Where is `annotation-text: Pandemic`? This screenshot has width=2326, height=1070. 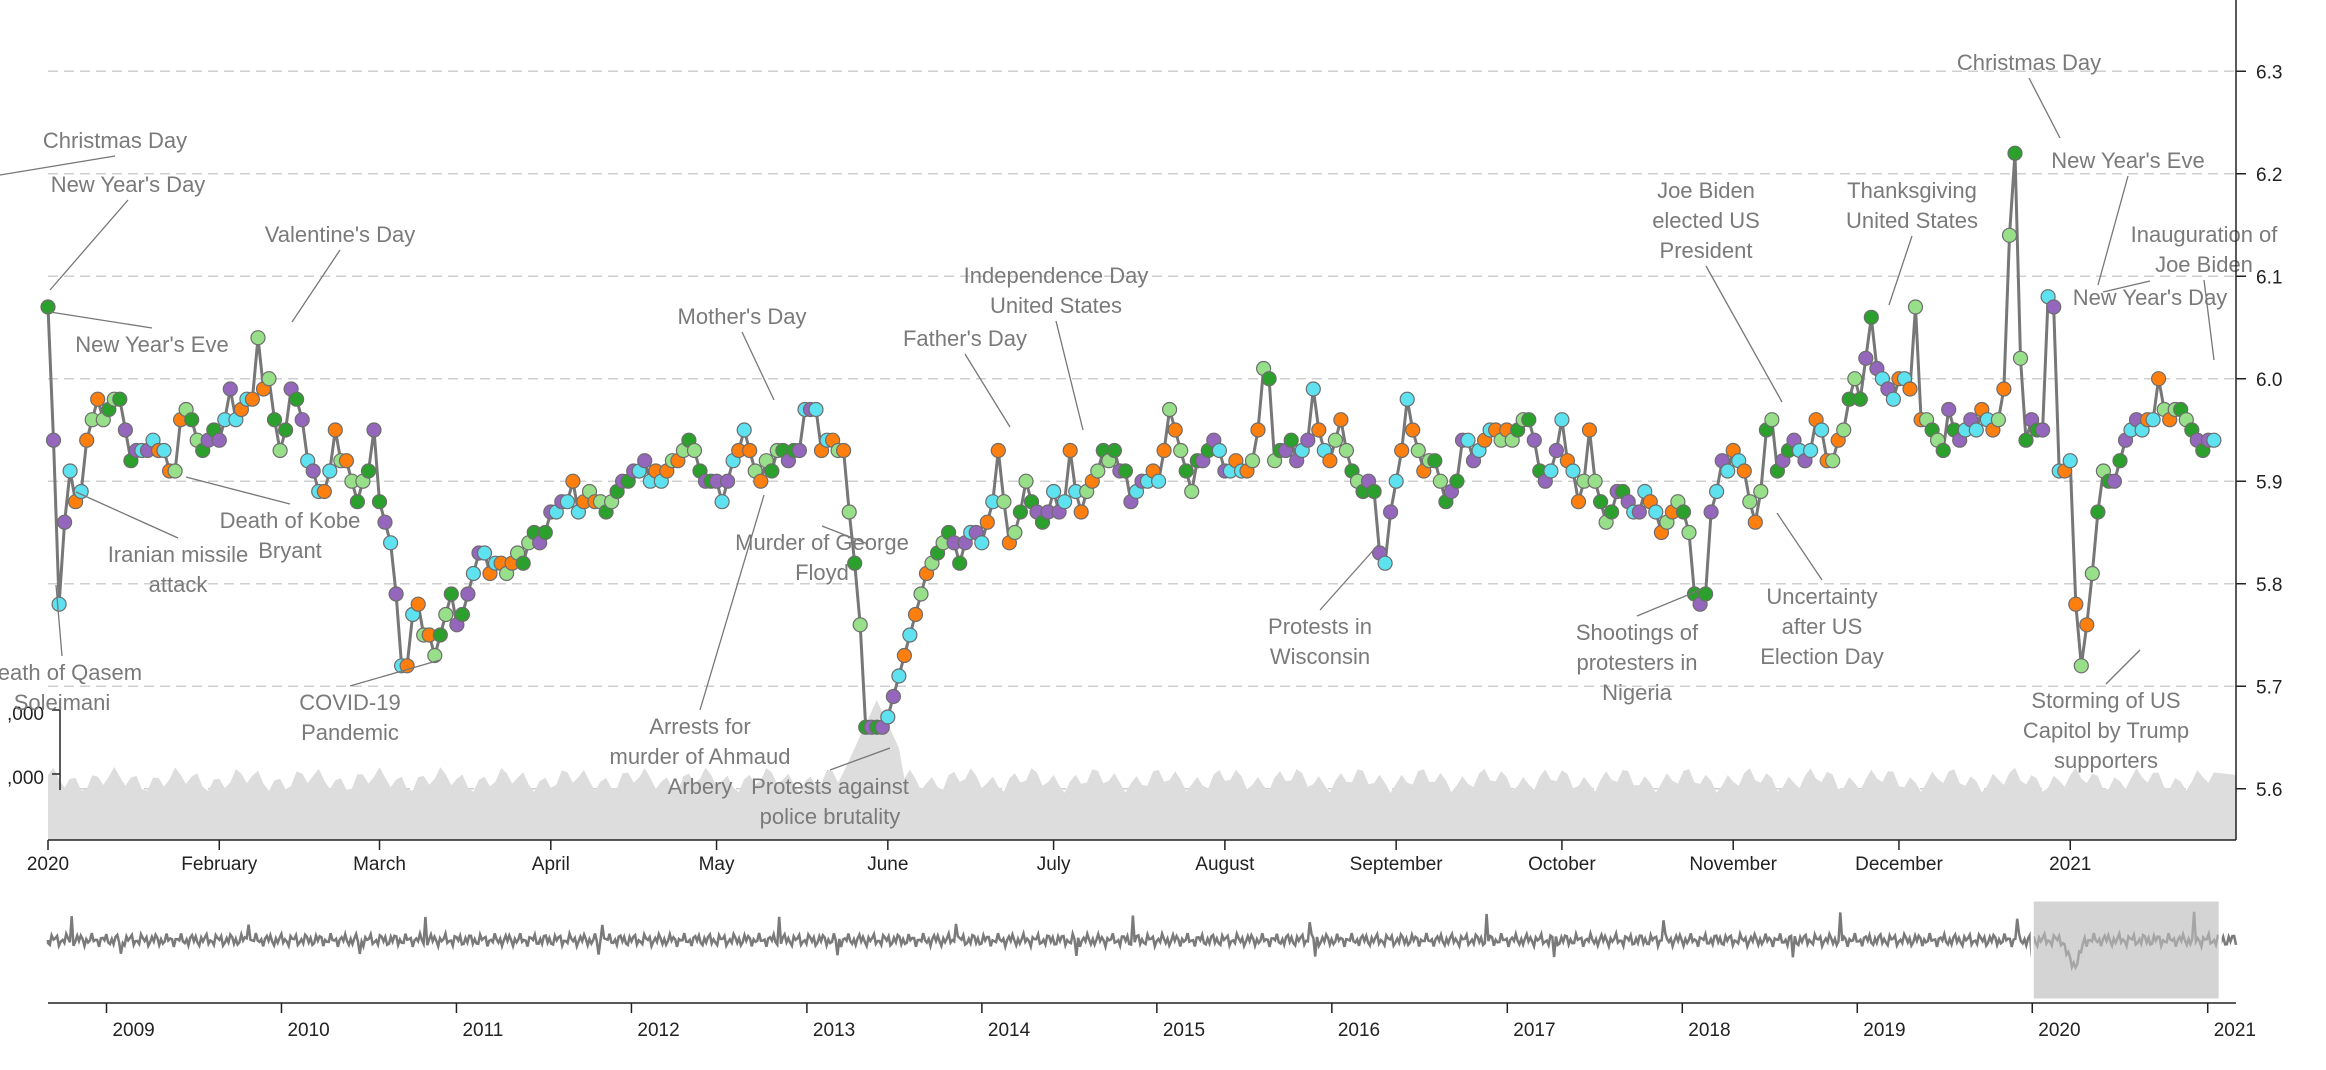 annotation-text: Pandemic is located at coordinates (350, 732).